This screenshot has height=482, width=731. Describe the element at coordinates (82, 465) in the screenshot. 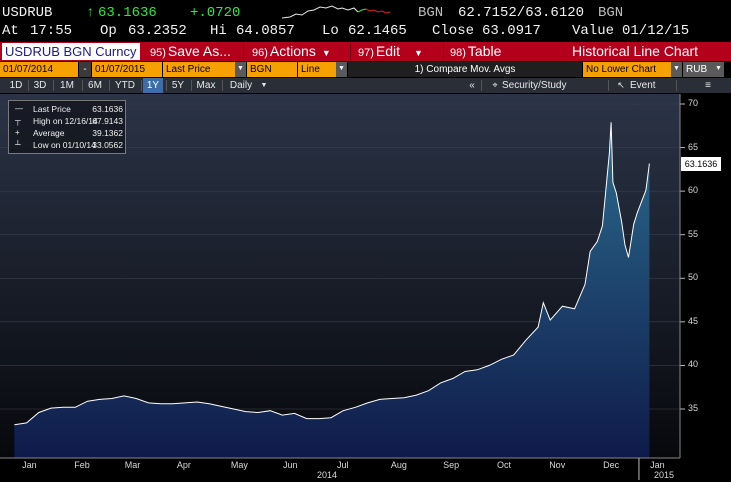

I see `x-tick-label: Feb` at that location.